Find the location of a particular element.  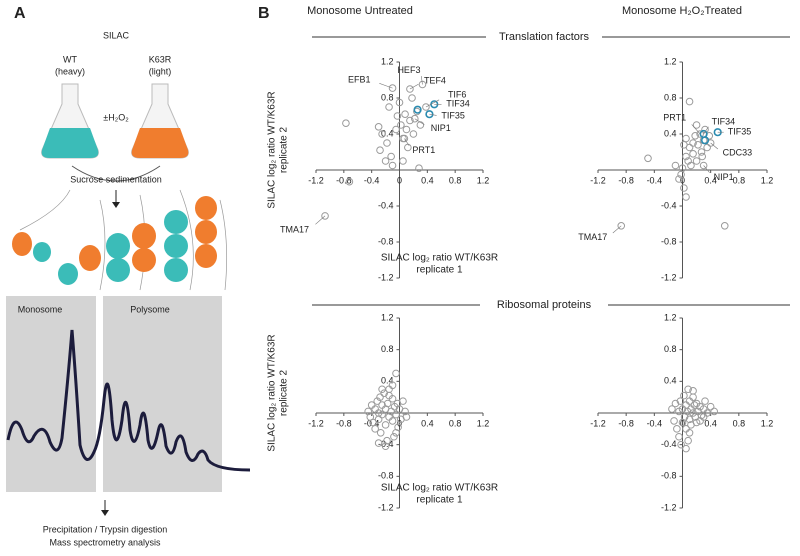

polysome-region is located at coordinates (162, 394).